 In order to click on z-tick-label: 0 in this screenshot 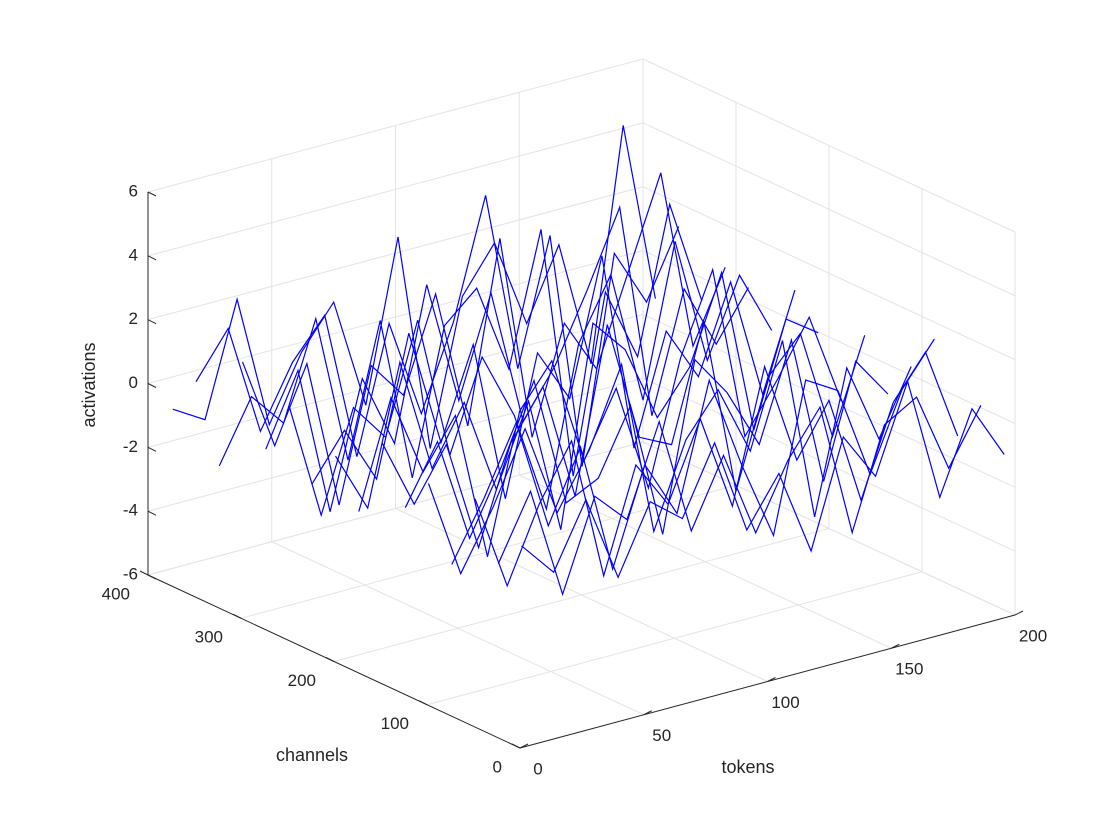, I will do `click(133, 382)`.